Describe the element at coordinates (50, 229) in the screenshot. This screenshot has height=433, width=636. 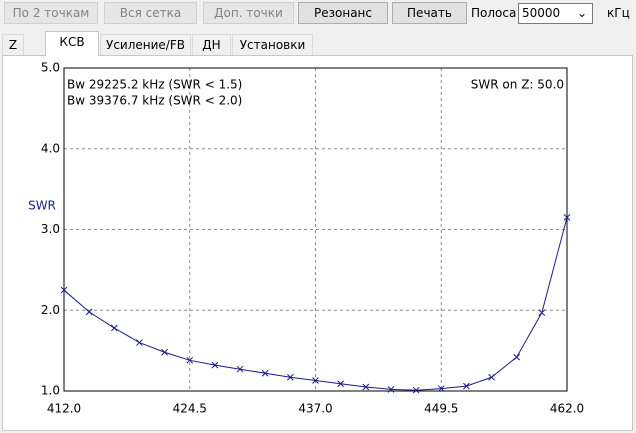
I see `y-tick-label: 3.0` at that location.